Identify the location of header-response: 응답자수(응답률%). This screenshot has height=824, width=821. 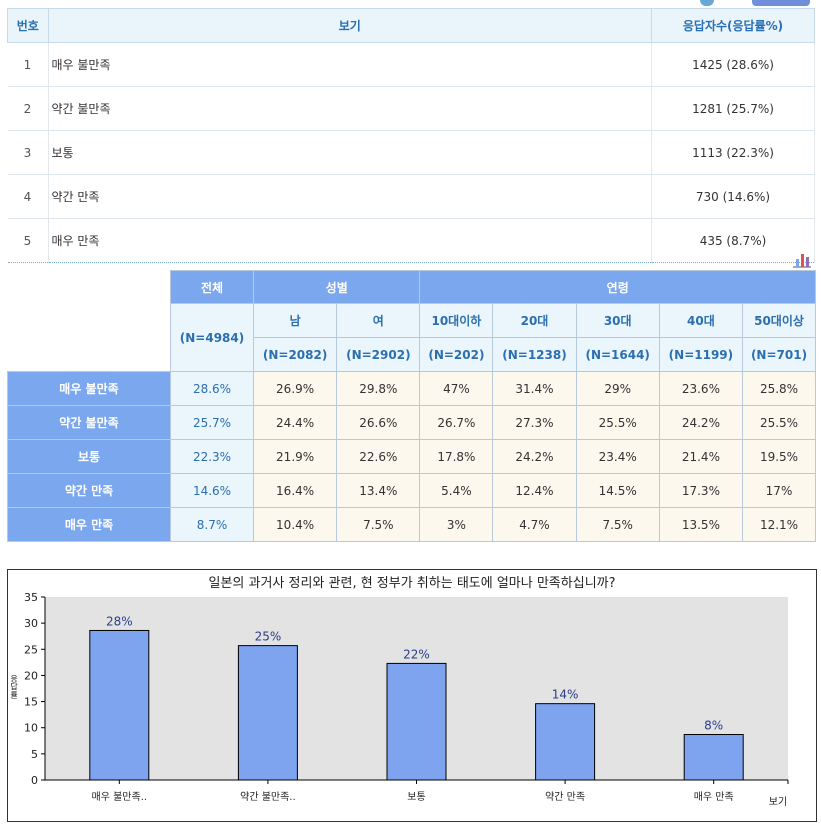
(733, 25).